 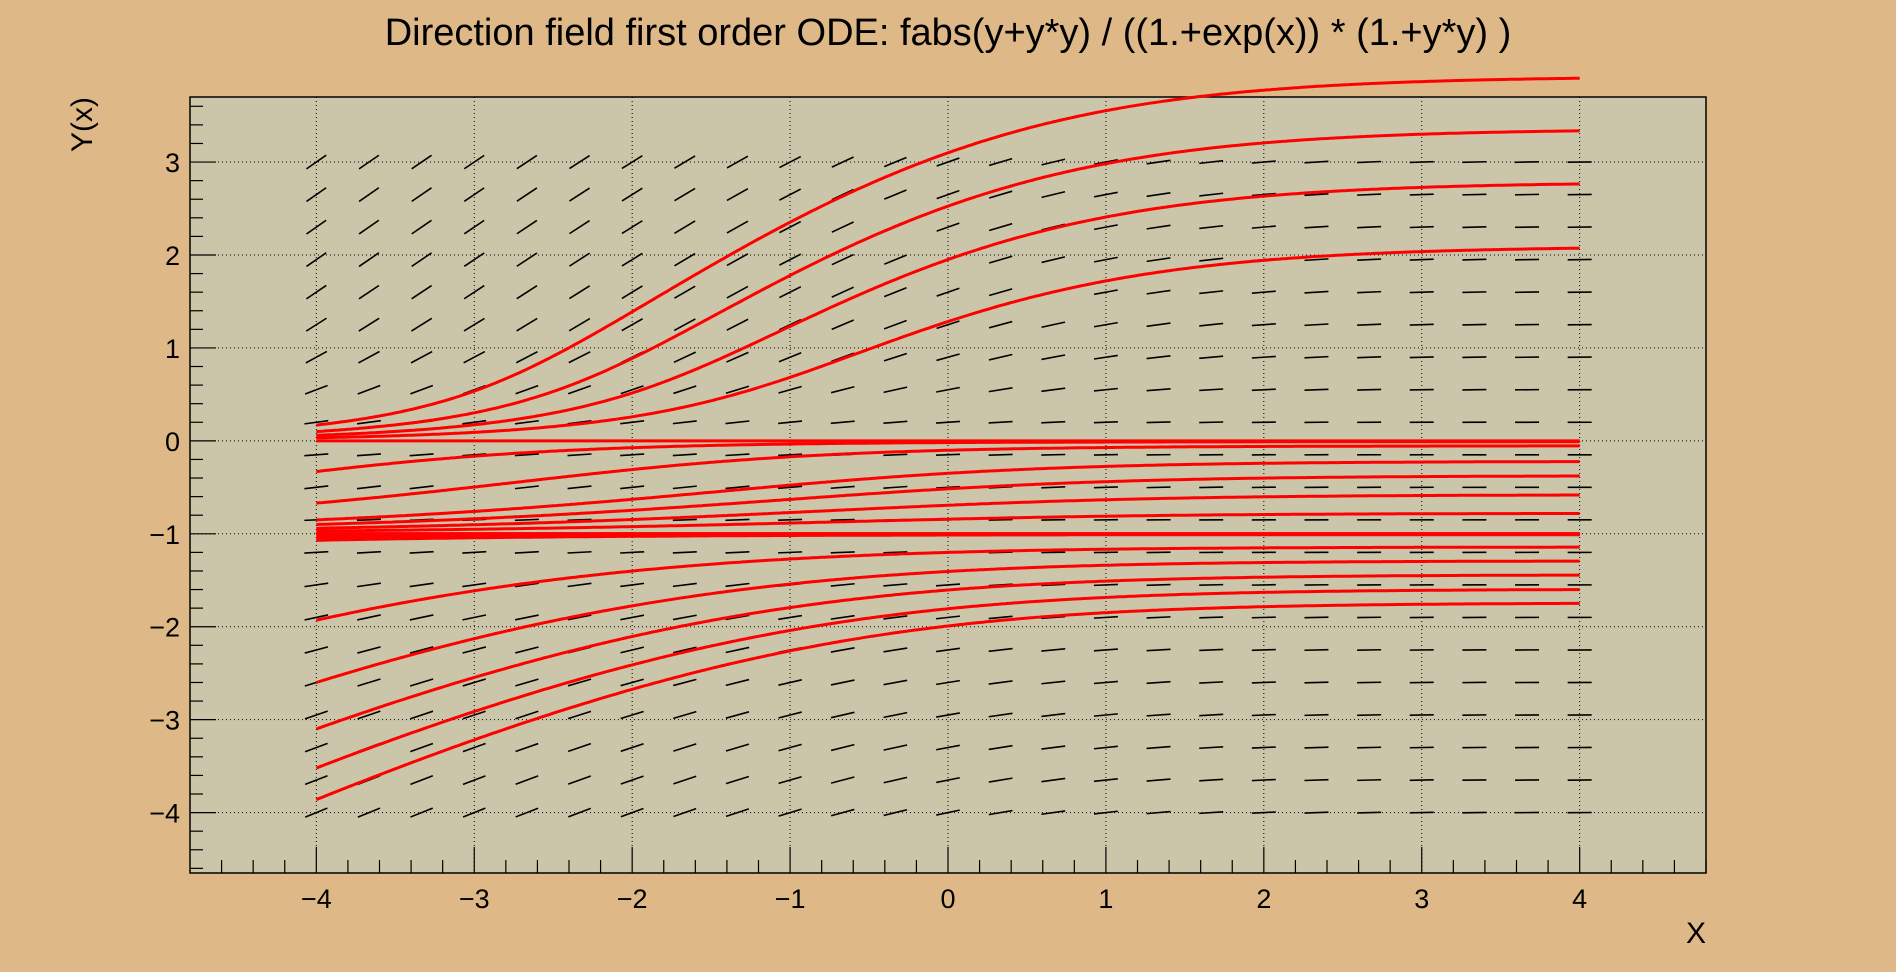 I want to click on y-tick-label: −2, so click(x=164, y=628).